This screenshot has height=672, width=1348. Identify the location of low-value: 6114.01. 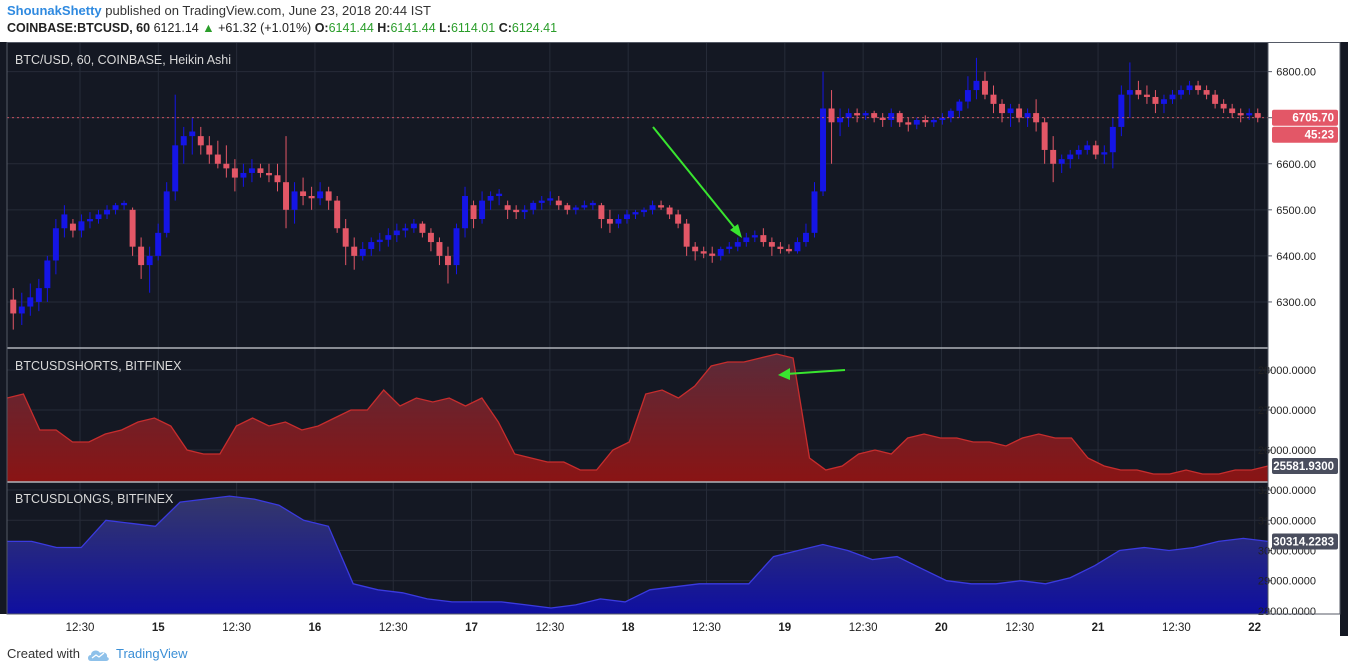
(473, 28).